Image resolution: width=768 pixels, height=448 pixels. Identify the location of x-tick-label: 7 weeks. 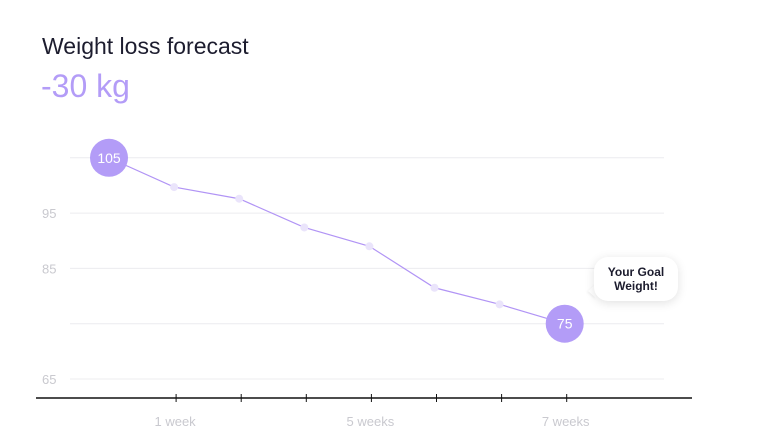
(566, 421).